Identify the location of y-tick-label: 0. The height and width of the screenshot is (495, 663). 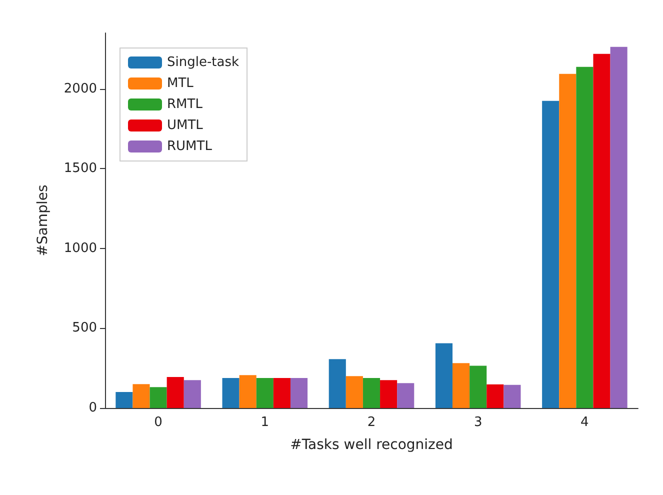
(92, 408).